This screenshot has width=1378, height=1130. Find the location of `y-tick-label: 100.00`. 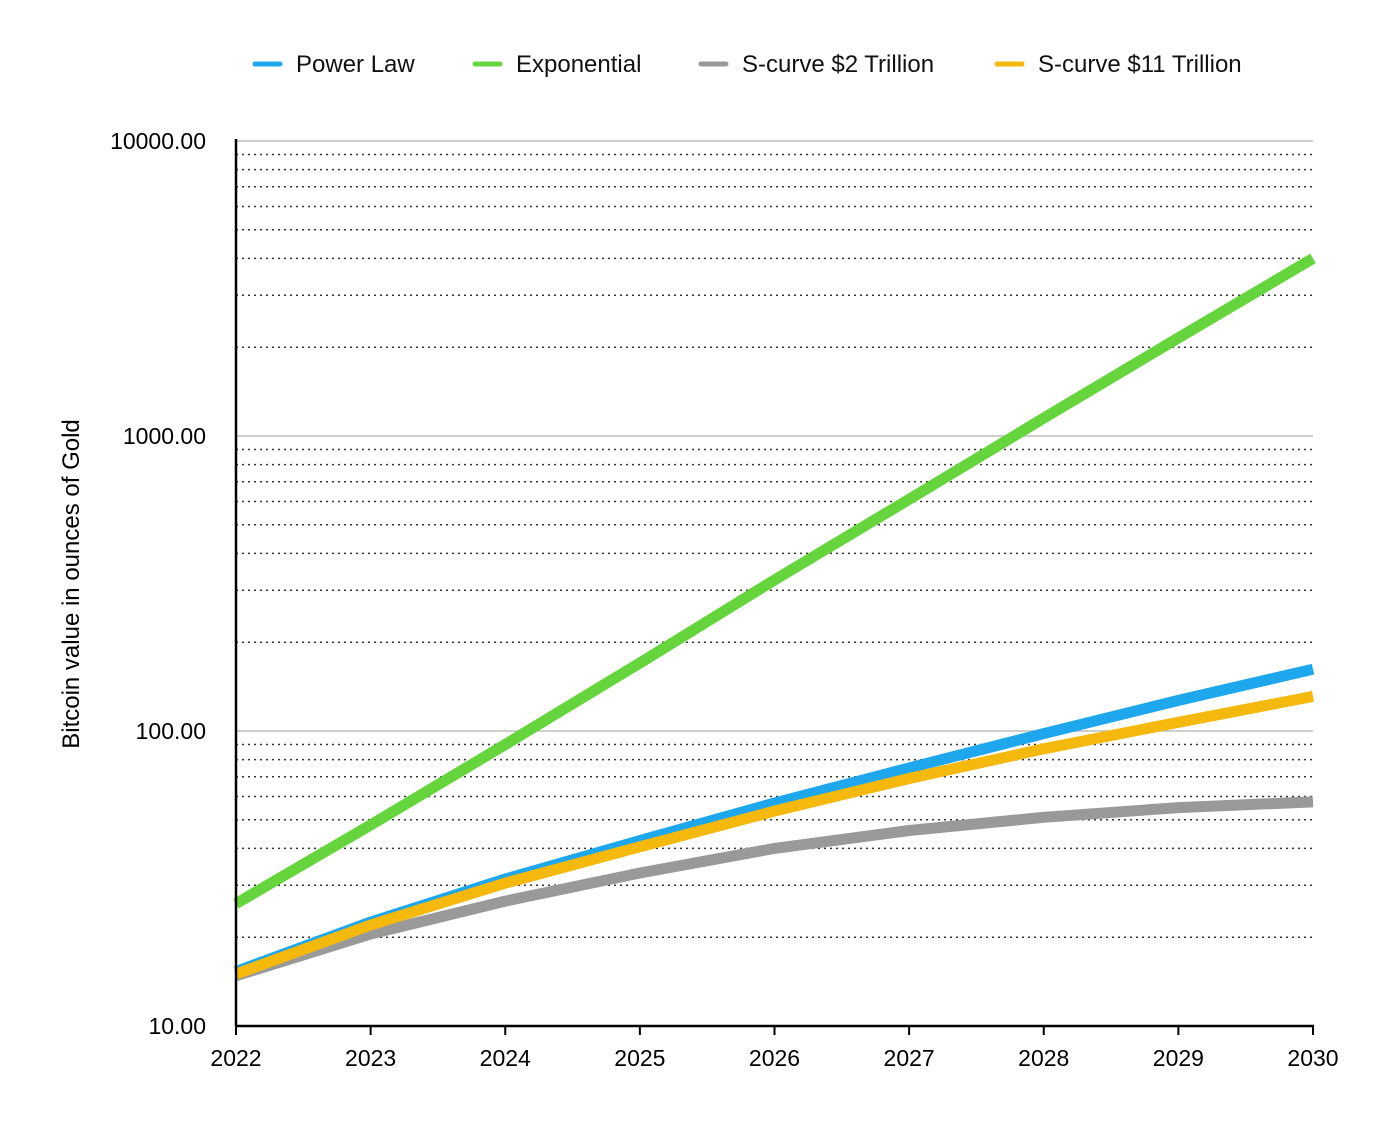

y-tick-label: 100.00 is located at coordinates (171, 731).